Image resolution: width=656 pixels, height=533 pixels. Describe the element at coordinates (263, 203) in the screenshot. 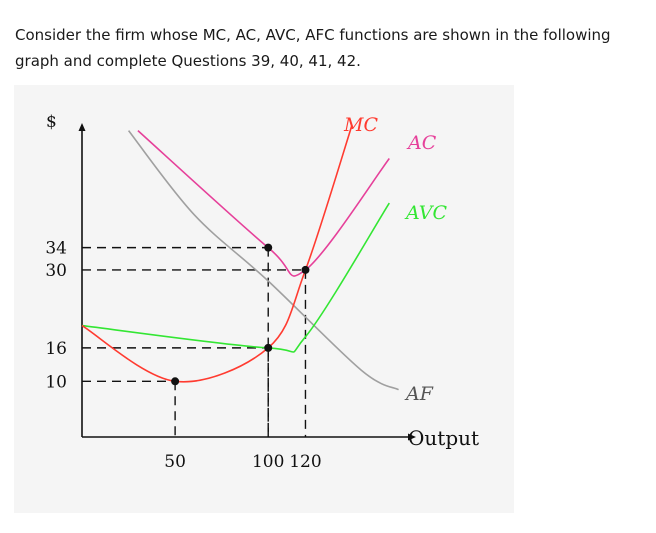

I see `ac-curve` at that location.